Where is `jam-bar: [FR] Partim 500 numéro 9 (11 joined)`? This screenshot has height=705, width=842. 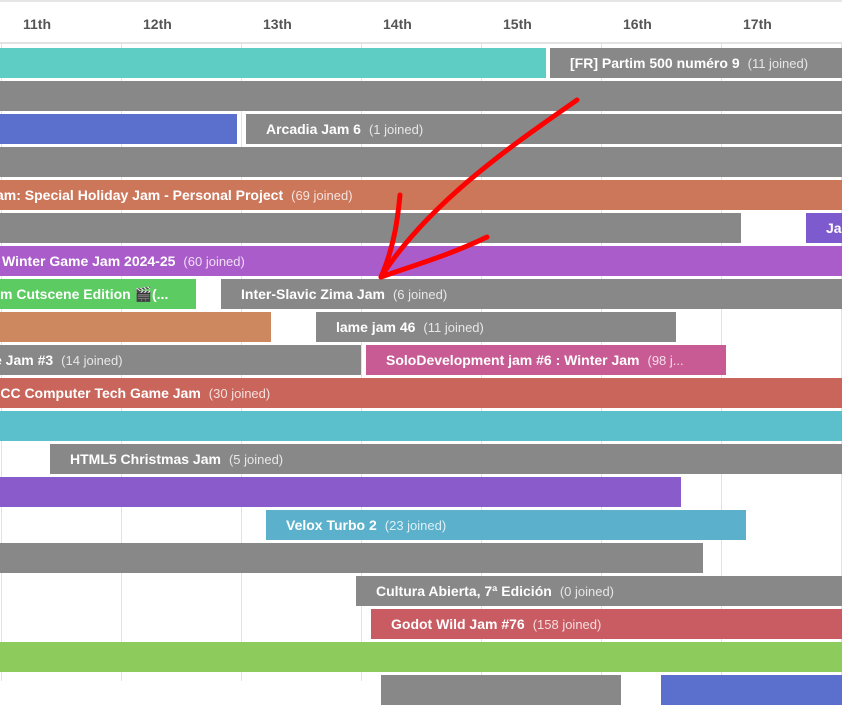
jam-bar: [FR] Partim 500 numéro 9 (11 joined) is located at coordinates (696, 63).